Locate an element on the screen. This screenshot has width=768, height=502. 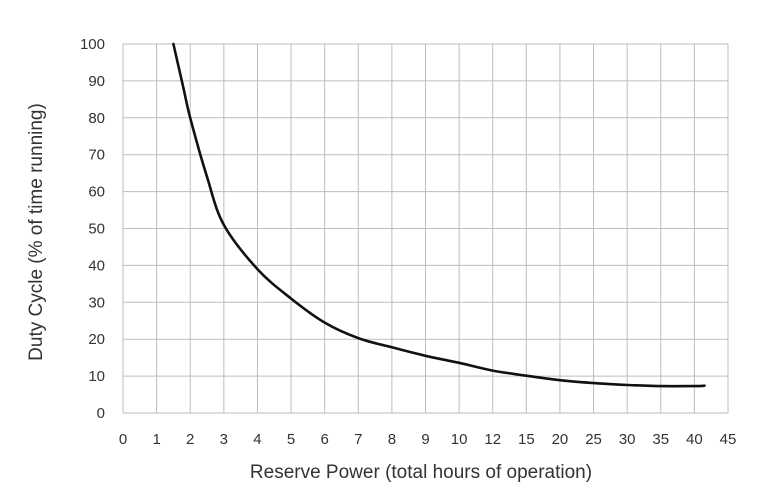
x-tick-label: 7 is located at coordinates (358, 439).